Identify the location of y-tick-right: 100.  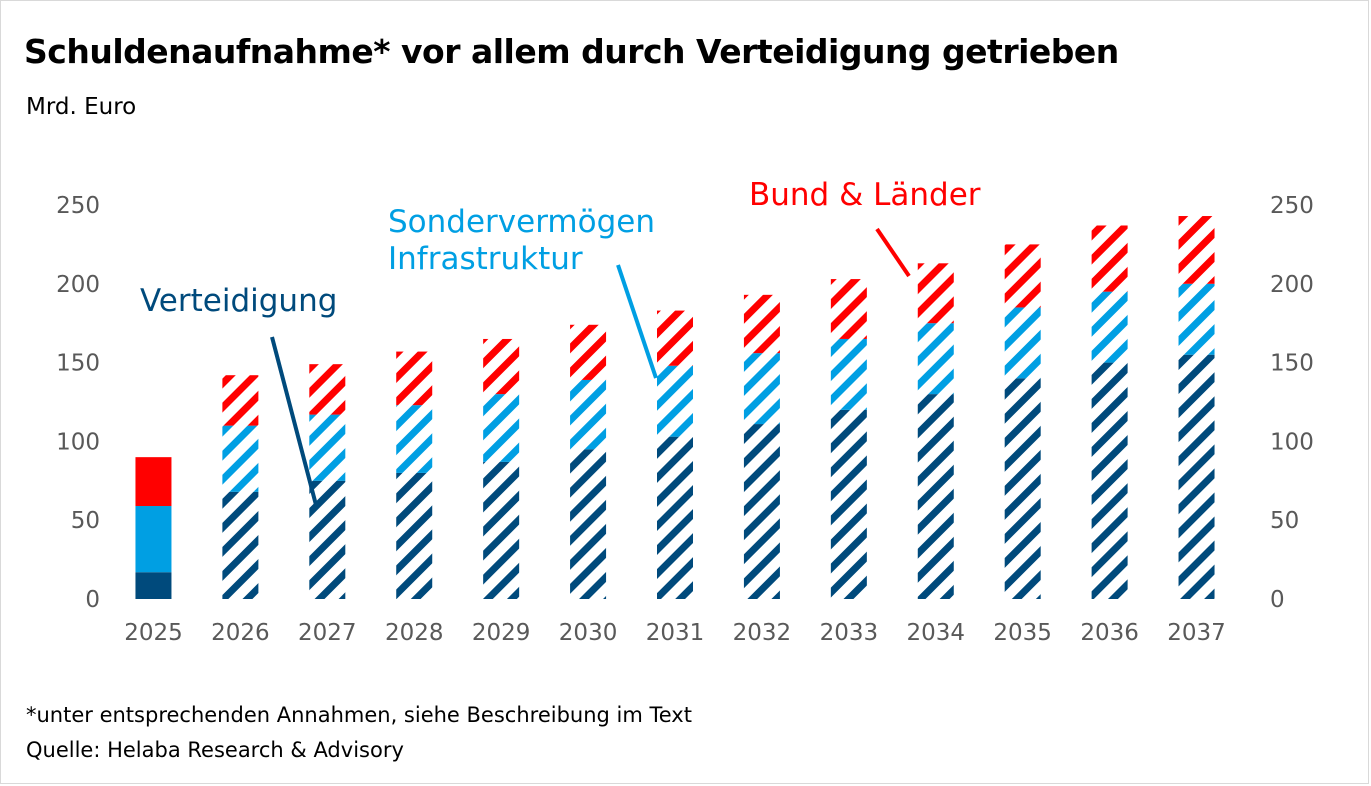
(1292, 442).